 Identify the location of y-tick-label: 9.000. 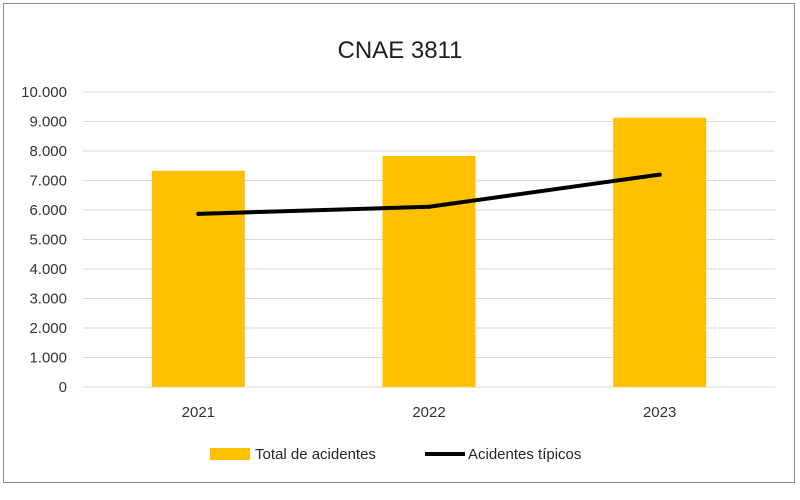
(48, 122).